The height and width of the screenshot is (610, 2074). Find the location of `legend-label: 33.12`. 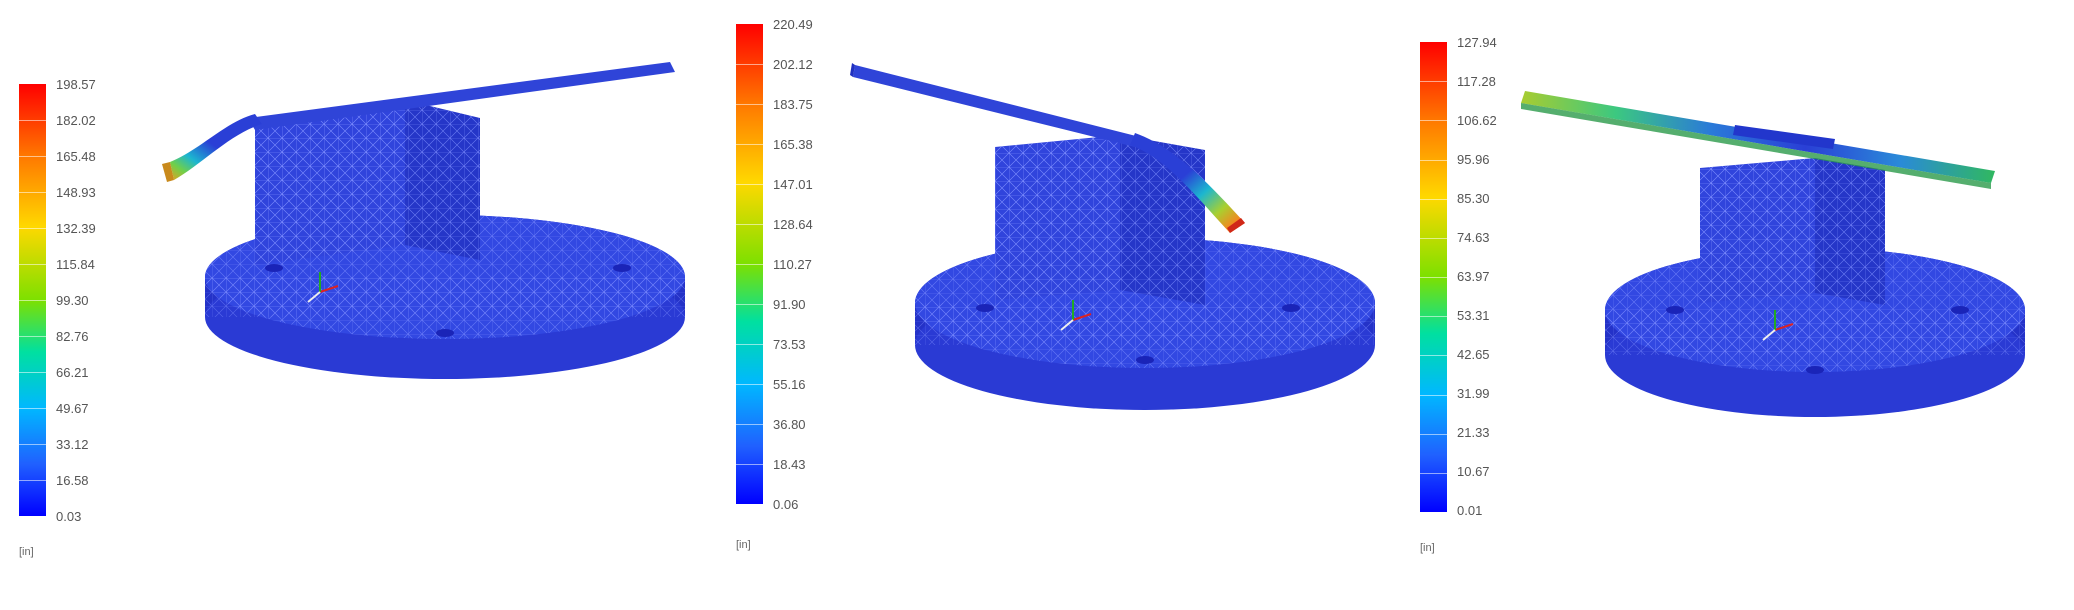

legend-label: 33.12 is located at coordinates (72, 444).